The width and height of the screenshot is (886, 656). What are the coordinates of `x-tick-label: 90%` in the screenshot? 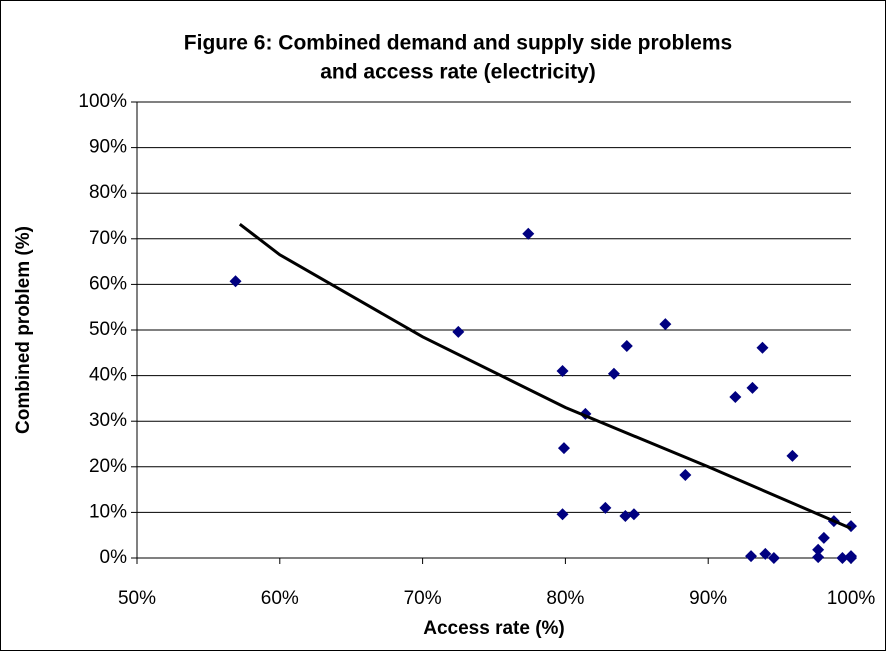 It's located at (708, 598).